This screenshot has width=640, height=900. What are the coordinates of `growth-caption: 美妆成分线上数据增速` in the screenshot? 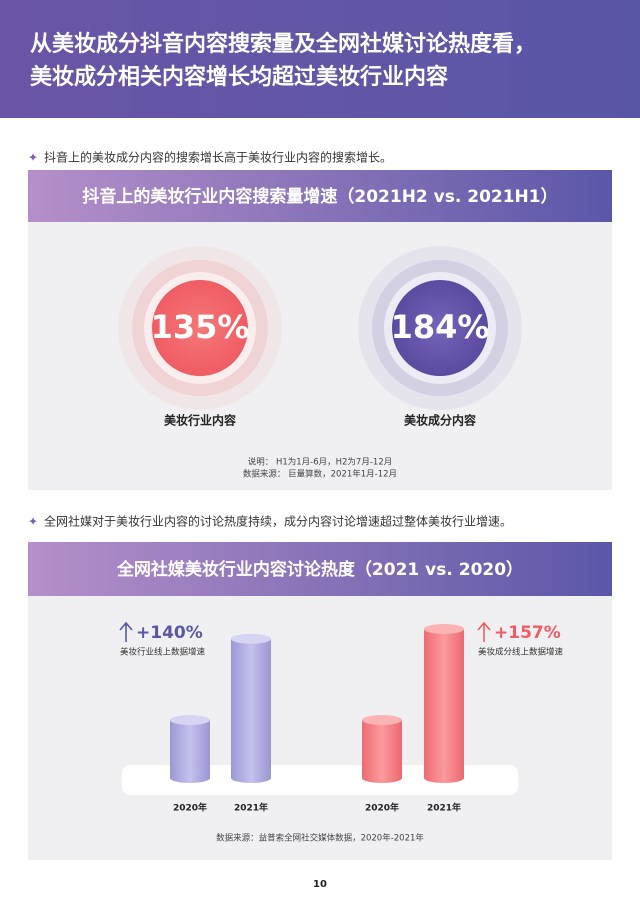 It's located at (521, 652).